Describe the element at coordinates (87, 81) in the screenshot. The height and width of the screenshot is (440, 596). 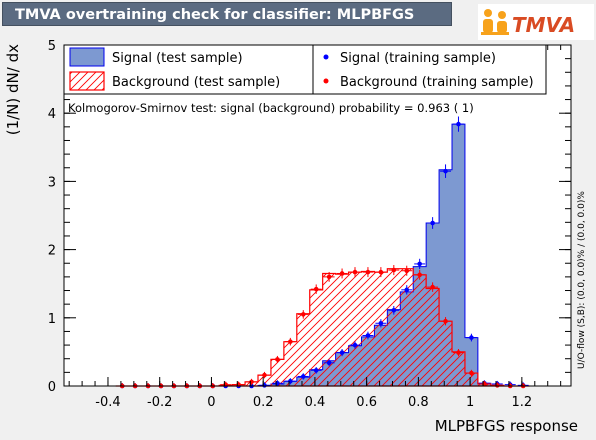
I see `legend-background-test-swatch` at that location.